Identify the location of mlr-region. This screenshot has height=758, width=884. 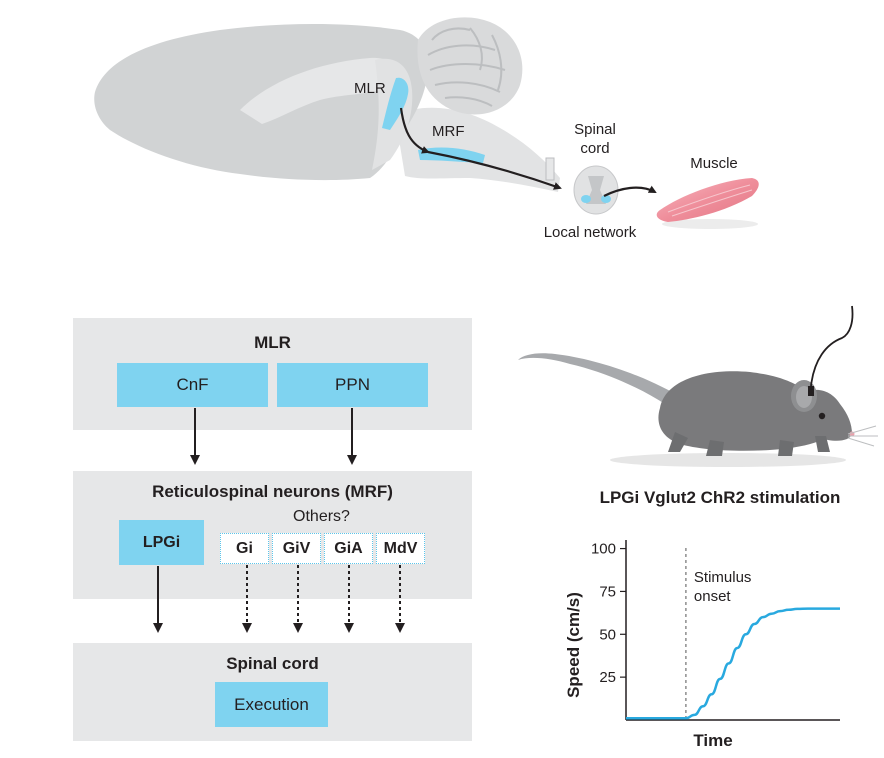
(395, 103).